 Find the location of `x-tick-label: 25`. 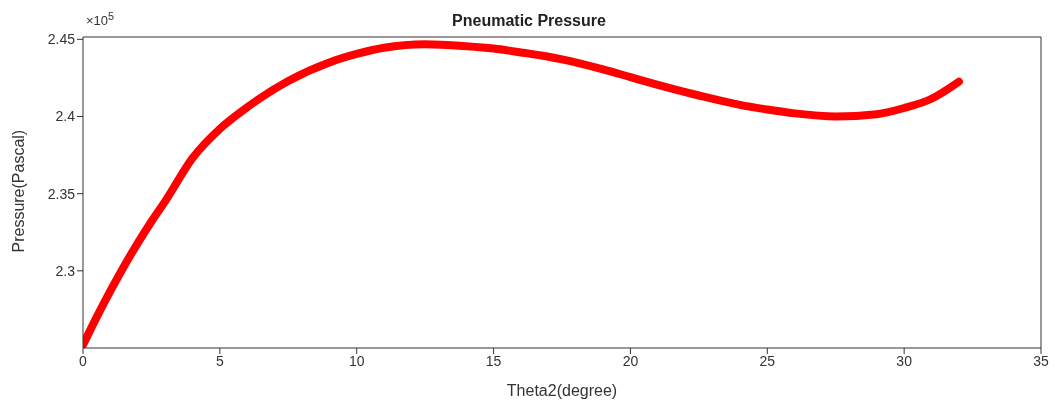

x-tick-label: 25 is located at coordinates (767, 360).